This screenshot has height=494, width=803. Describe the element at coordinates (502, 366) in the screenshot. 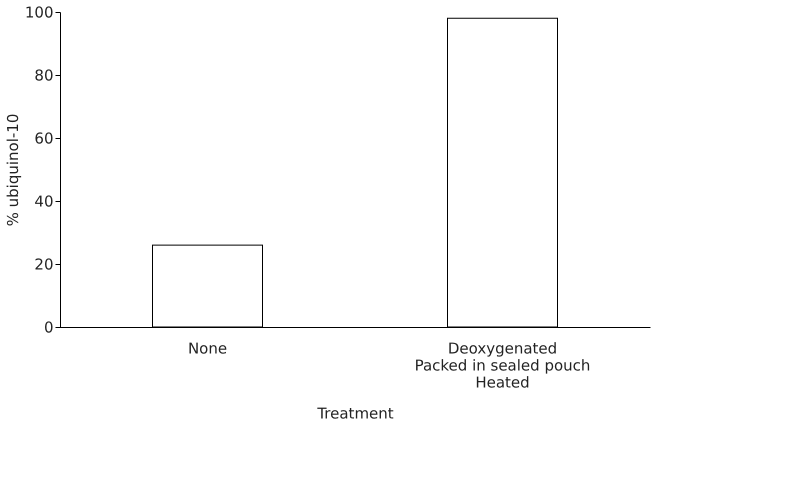

I see `x-tick-label: Deoxygenated Packed in sealed pouch Heated` at that location.